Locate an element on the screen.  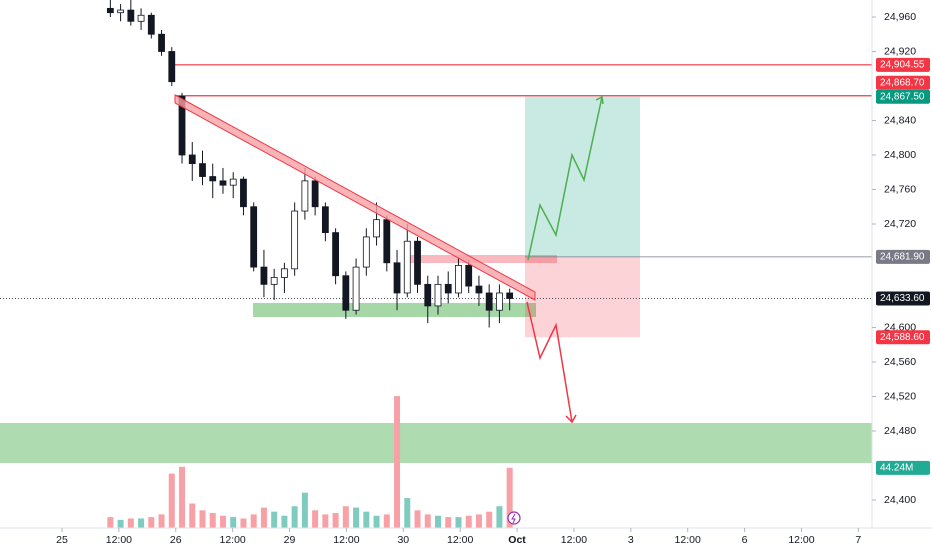
up-arrow is located at coordinates (565, 178).